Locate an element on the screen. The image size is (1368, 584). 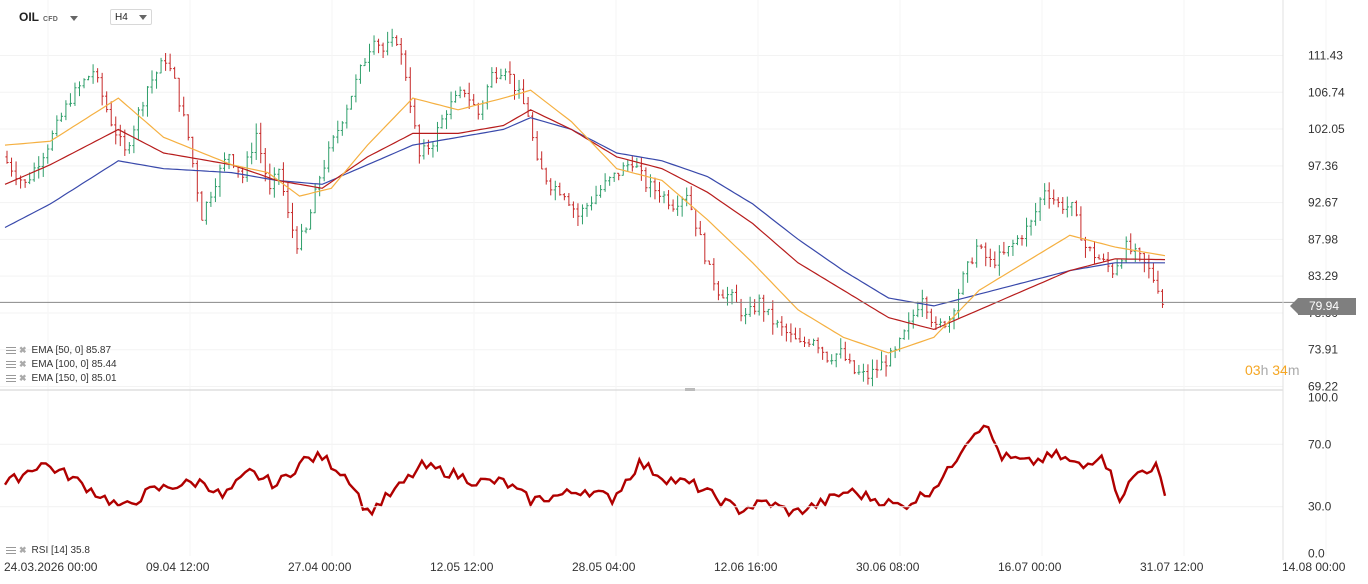
time-tick-label: 28.05 04:00 is located at coordinates (604, 567).